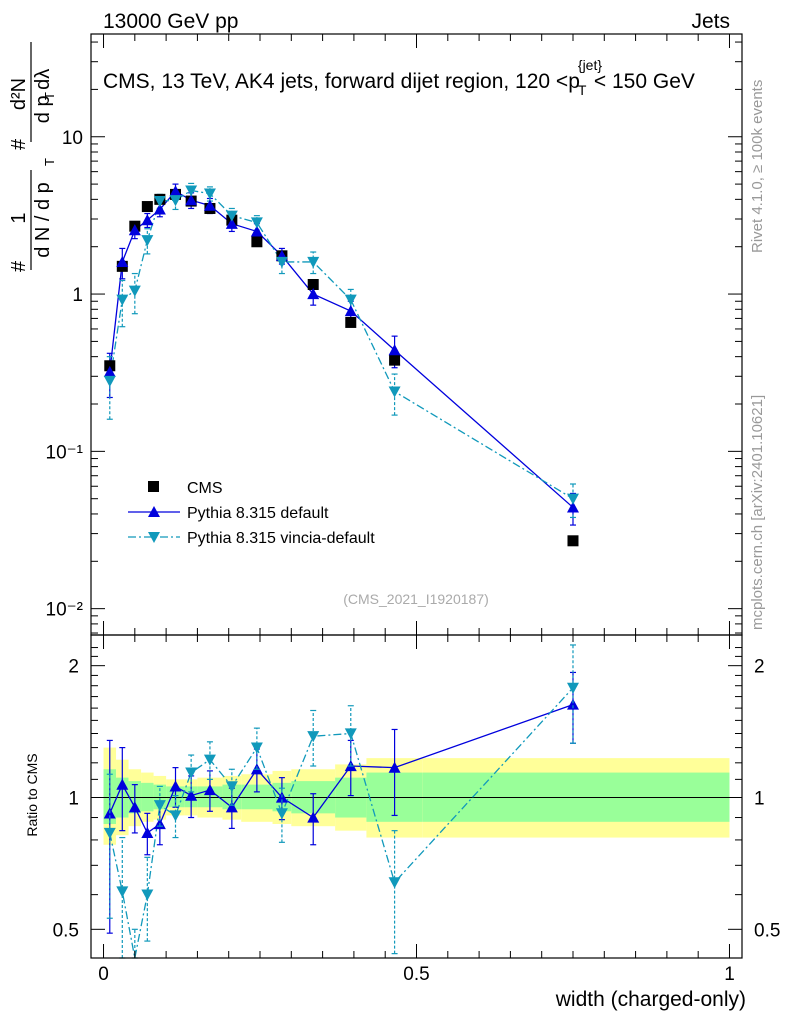 The width and height of the screenshot is (786, 1024). Describe the element at coordinates (590, 65) in the screenshot. I see `plot-title-pt-superscript: {jet}` at that location.